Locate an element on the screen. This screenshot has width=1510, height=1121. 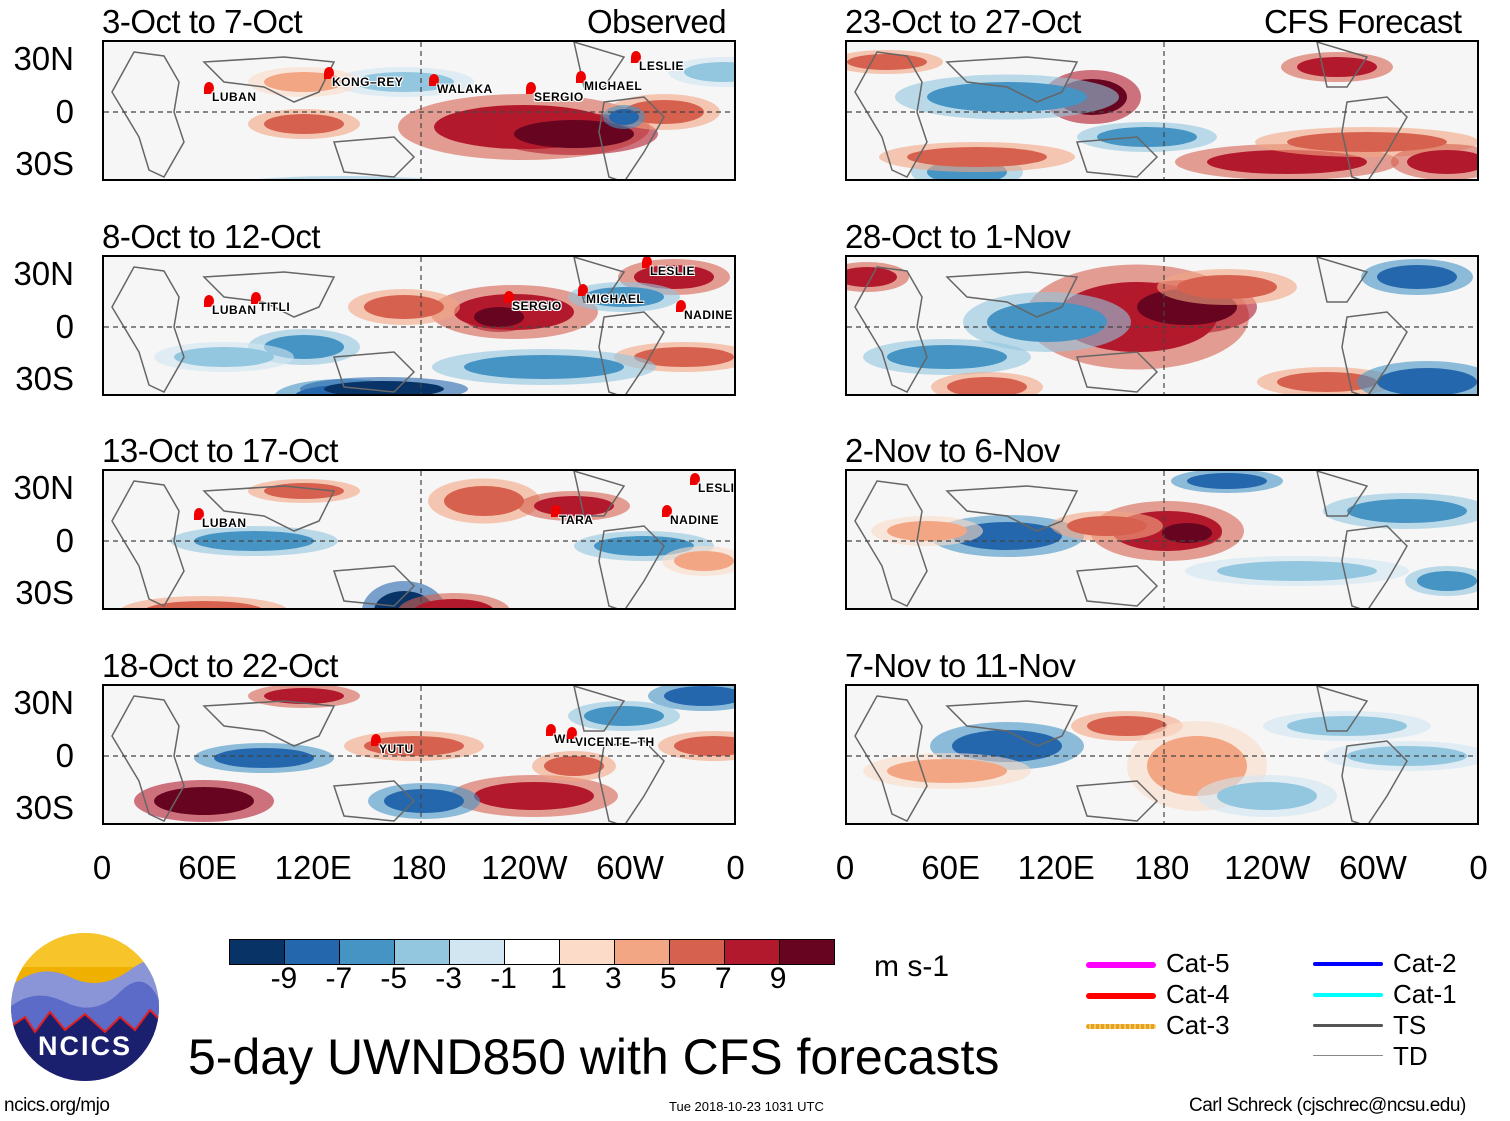
observed-map-panel: YUTU WIL VICENTE–TH is located at coordinates (419, 754).